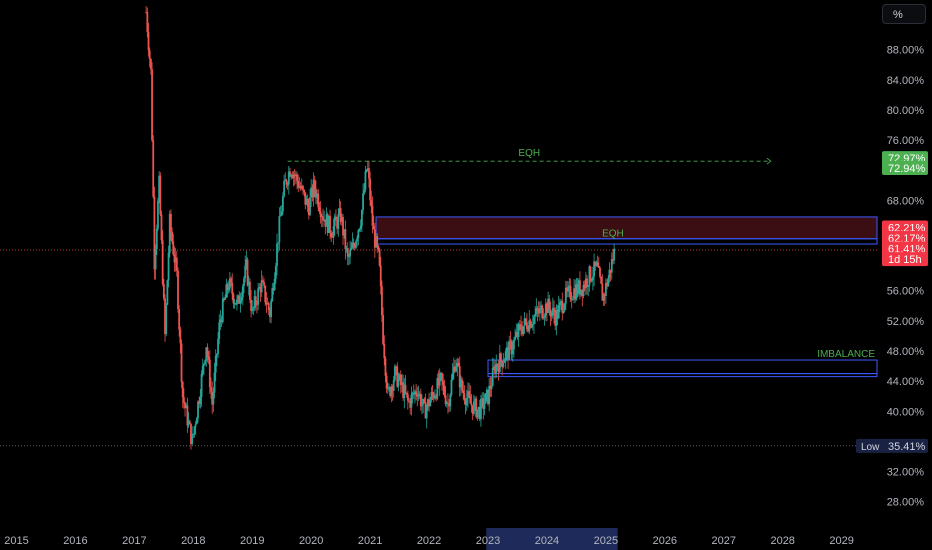 This screenshot has width=932, height=550. Describe the element at coordinates (724, 541) in the screenshot. I see `x-tick-label: 2027` at that location.